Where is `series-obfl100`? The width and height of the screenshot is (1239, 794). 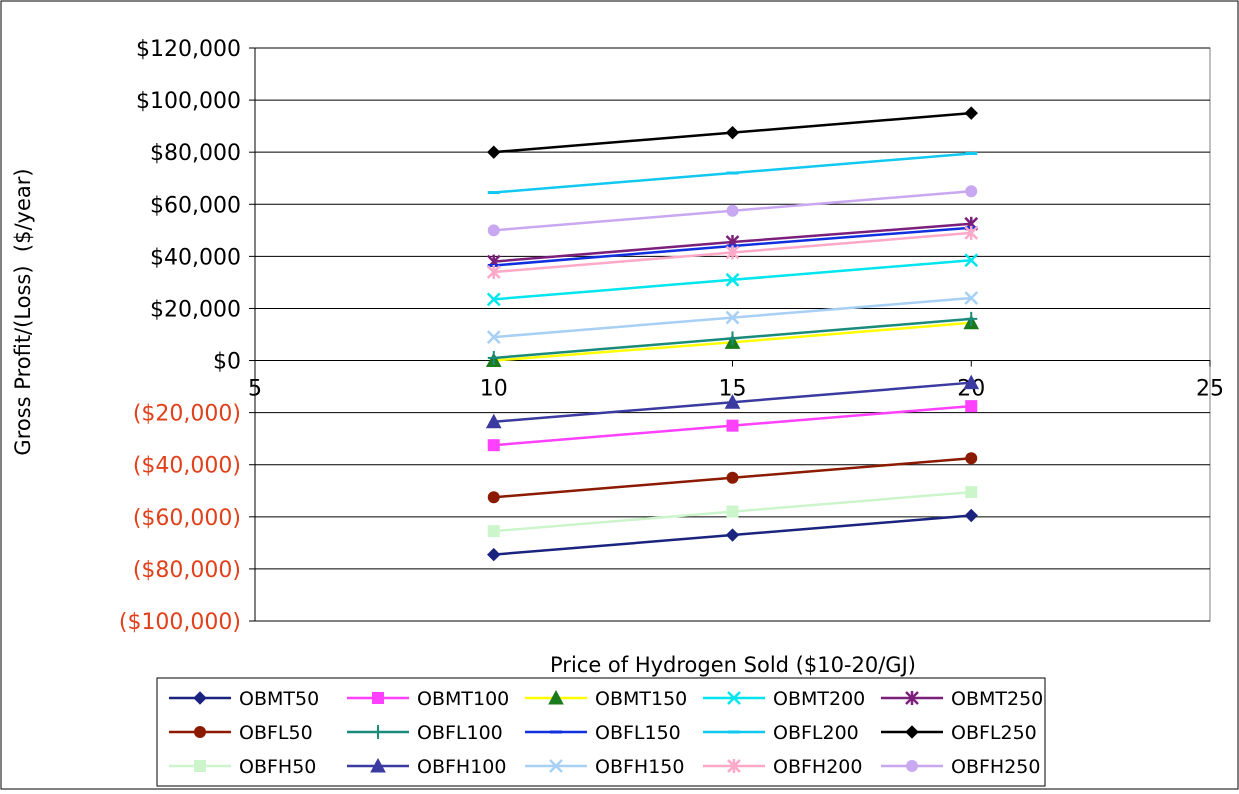
series-obfl100 is located at coordinates (732, 338).